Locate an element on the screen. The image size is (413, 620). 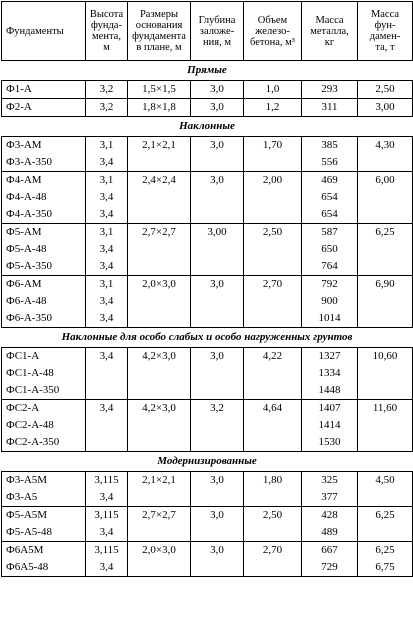
table-row: Ф6-А-48 3,4 900 is located at coordinates (207, 301).